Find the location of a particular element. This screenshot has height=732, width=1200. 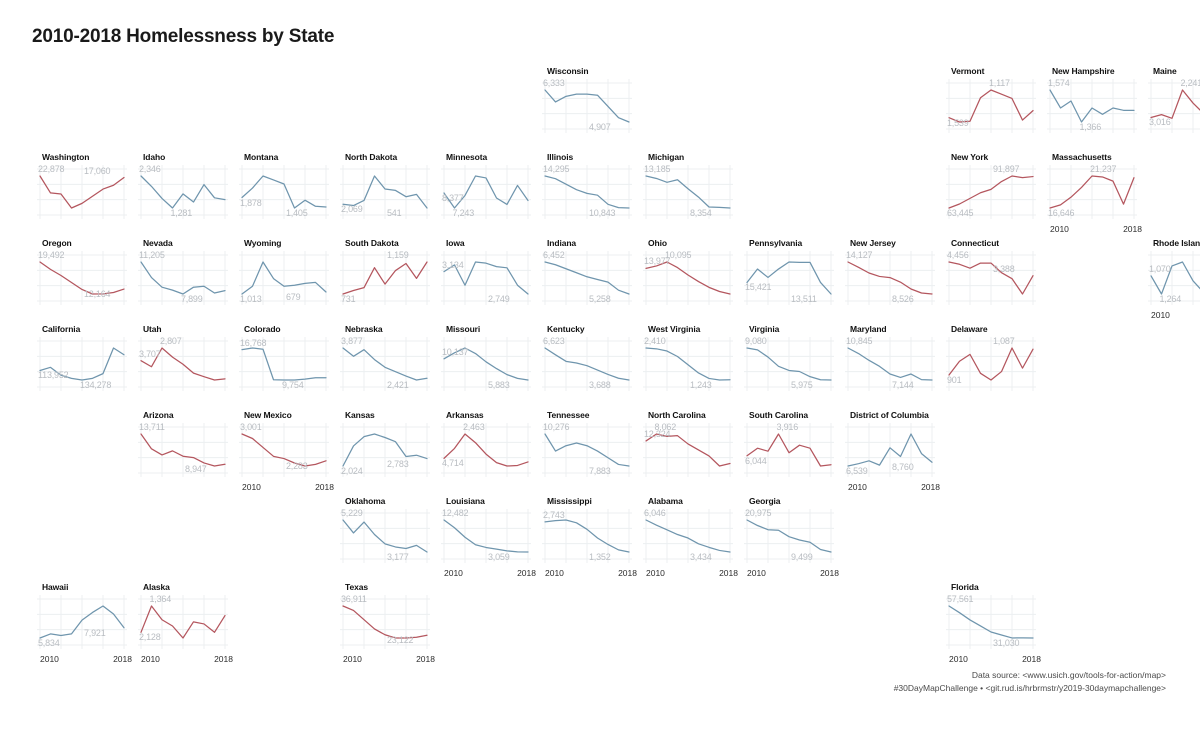

extreme-value-label: 1,117 is located at coordinates (999, 83).